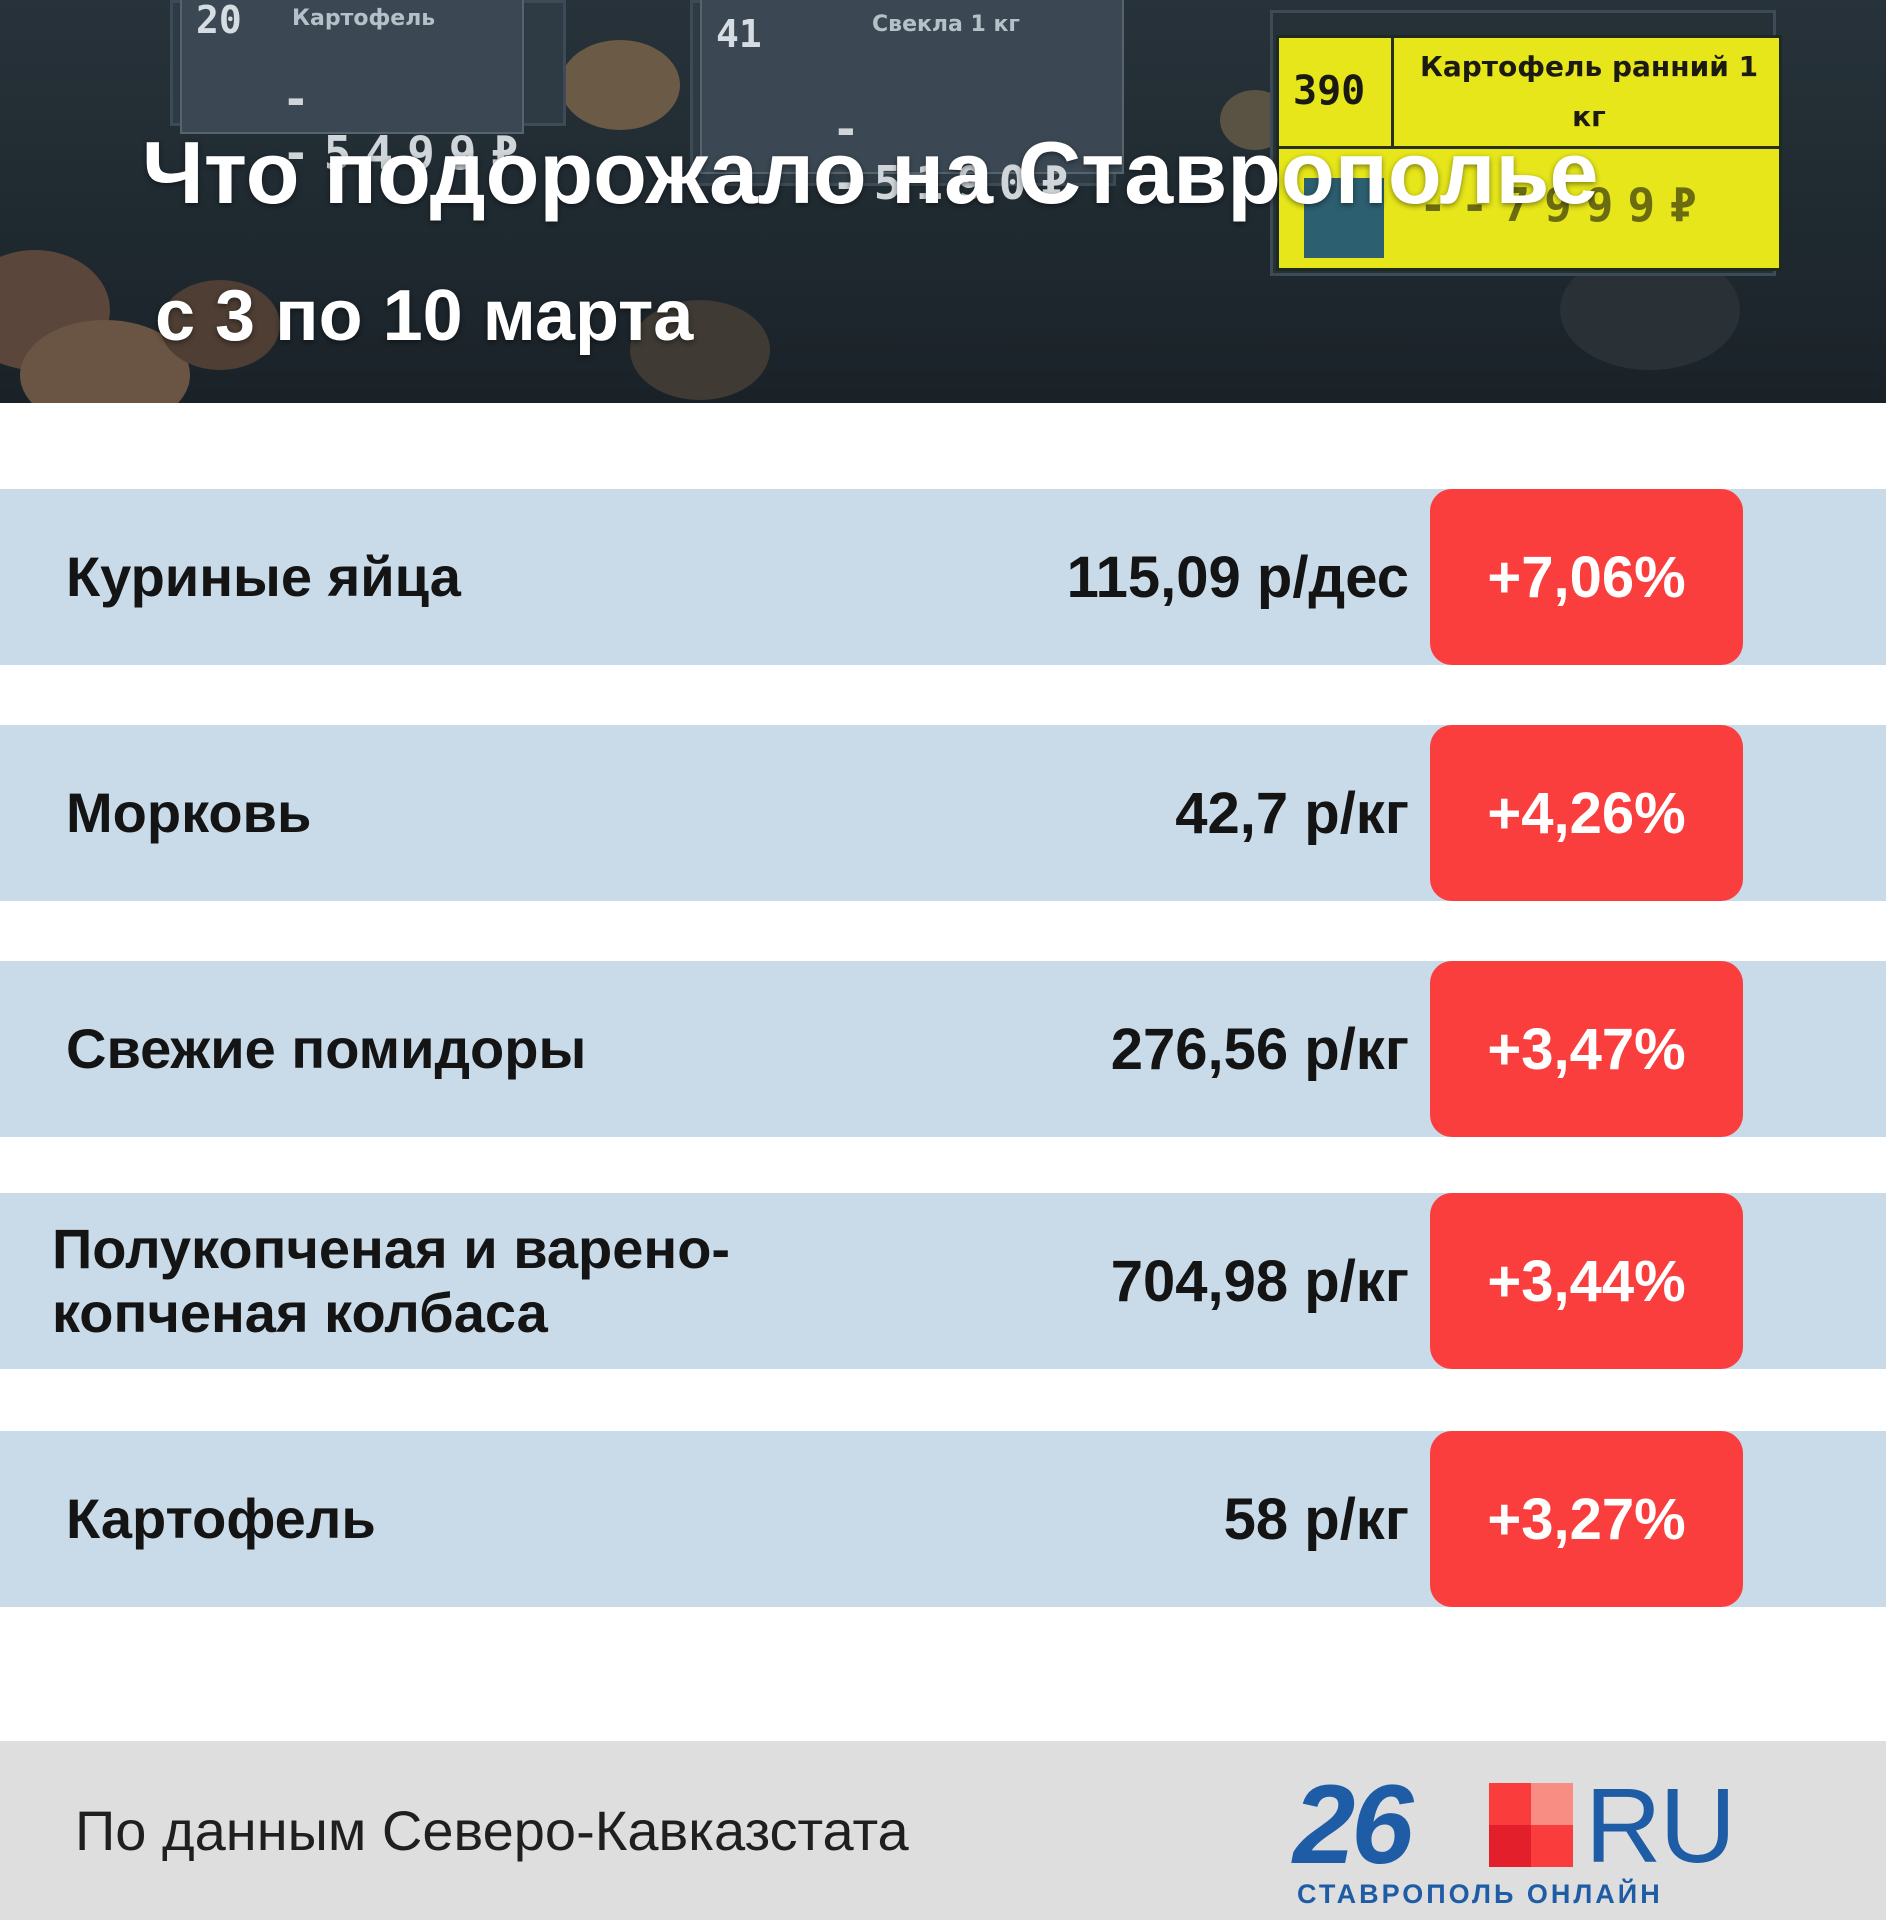 The height and width of the screenshot is (1920, 1886). Describe the element at coordinates (1480, 1894) in the screenshot. I see `logo-tagline: СТАВРОПОЛЬ ОНЛАЙН` at that location.